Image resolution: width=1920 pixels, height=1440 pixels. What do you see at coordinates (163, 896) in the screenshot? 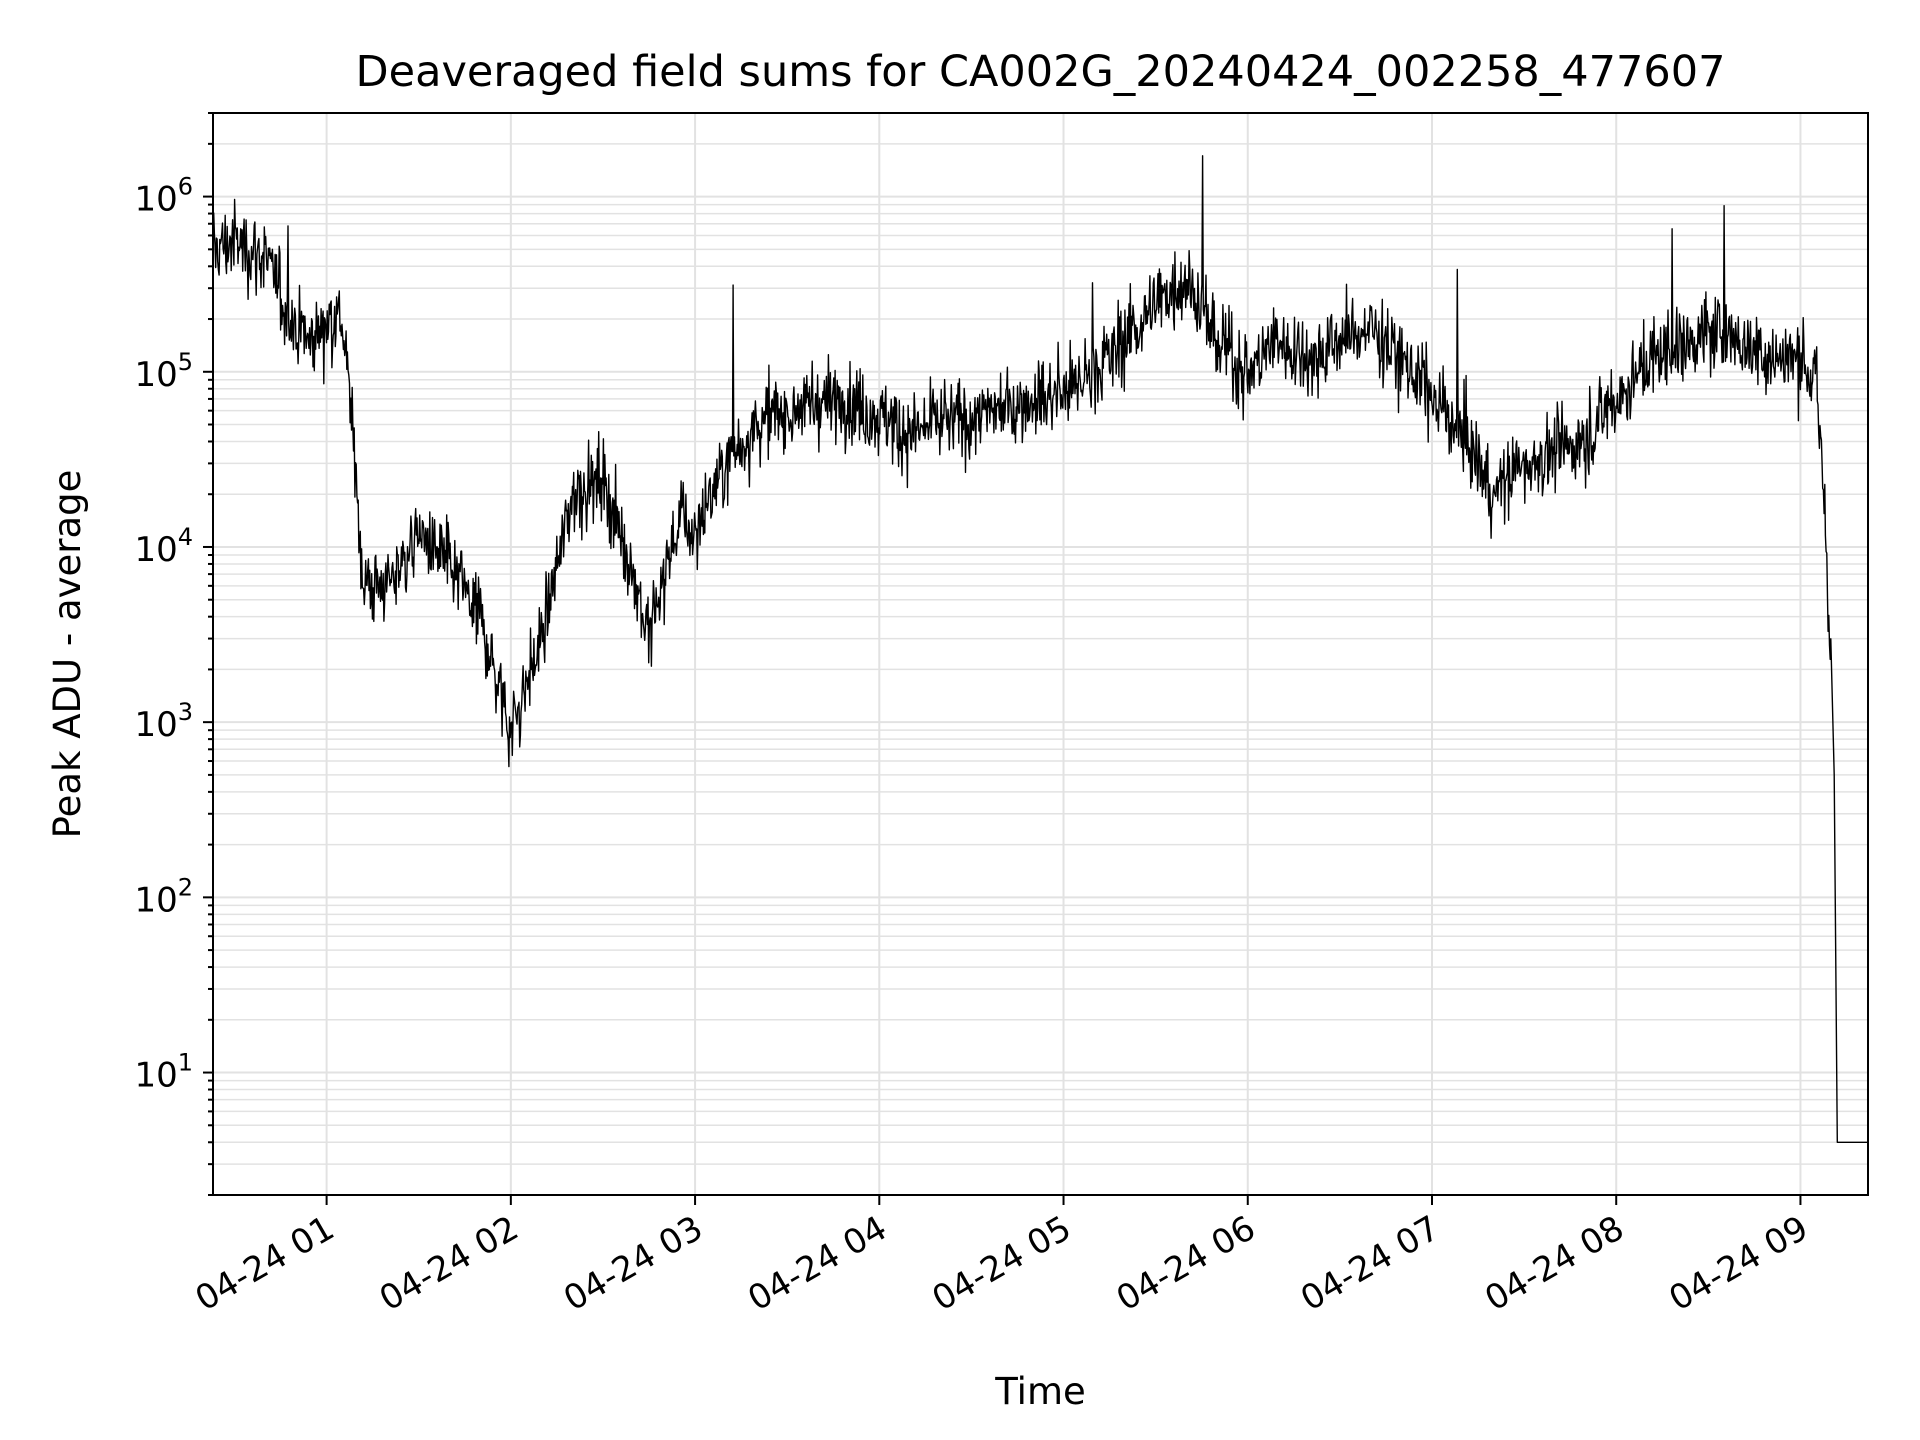
I see `y-tick-label: 10²` at bounding box center [163, 896].